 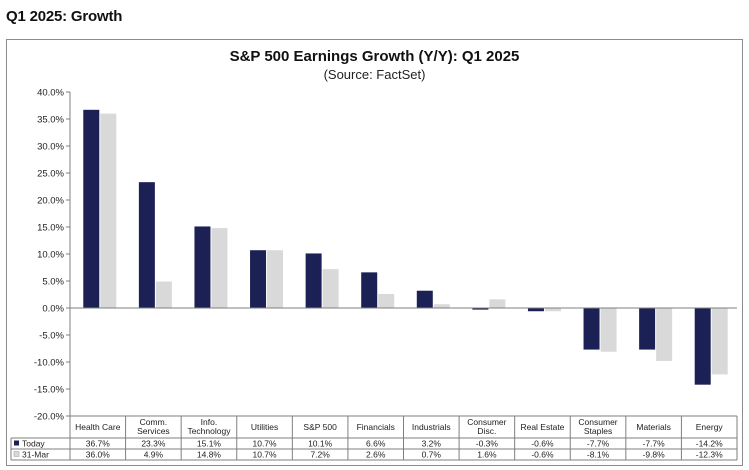 I want to click on data-label: 15.1%, so click(x=209, y=444).